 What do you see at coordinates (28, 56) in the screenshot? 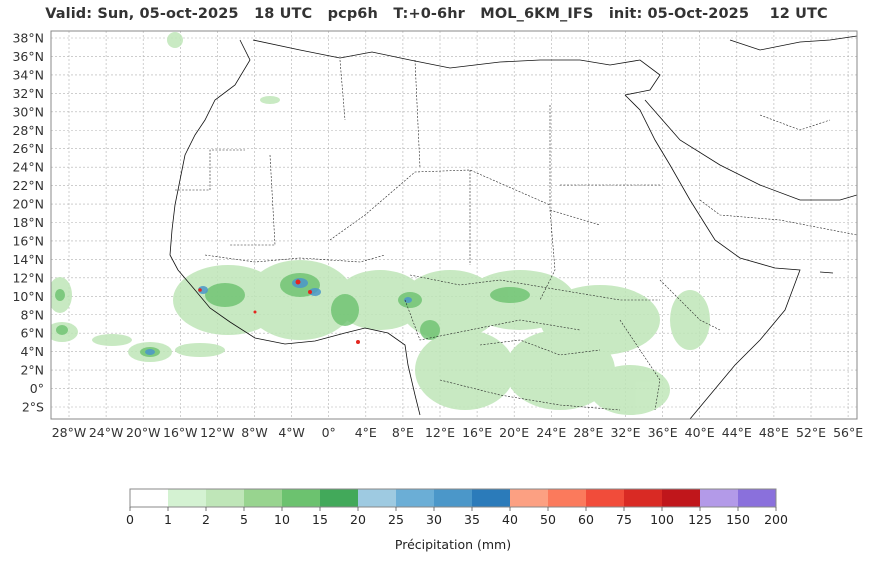
I see `lat-label: 36°N` at bounding box center [28, 56].